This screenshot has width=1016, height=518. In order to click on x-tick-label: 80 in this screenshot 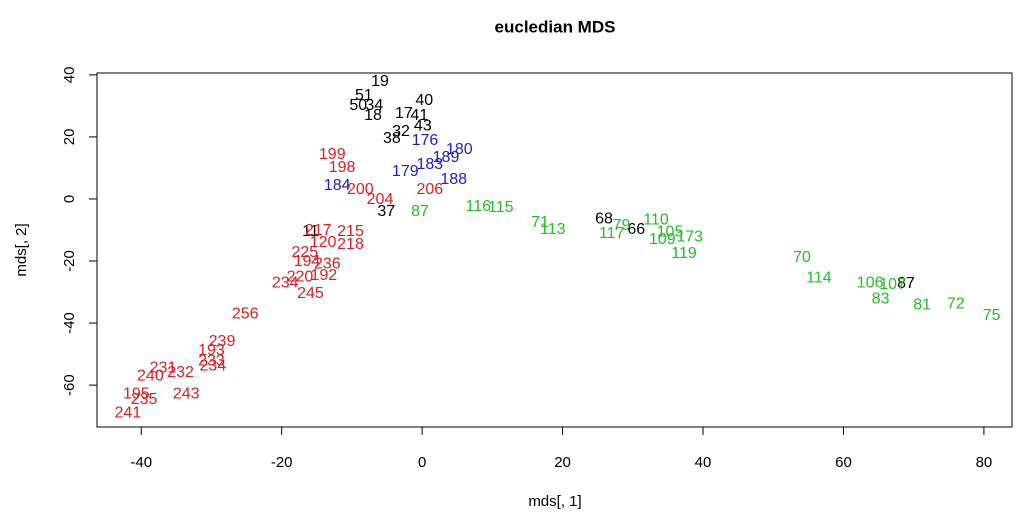, I will do `click(984, 462)`.